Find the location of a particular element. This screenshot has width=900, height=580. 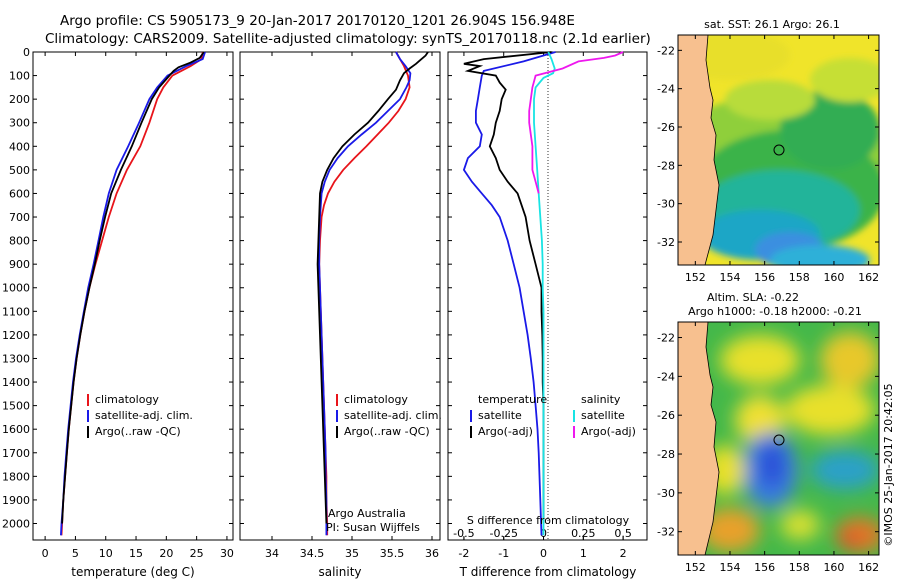

depth-tick-label: 200 is located at coordinates (19, 99).